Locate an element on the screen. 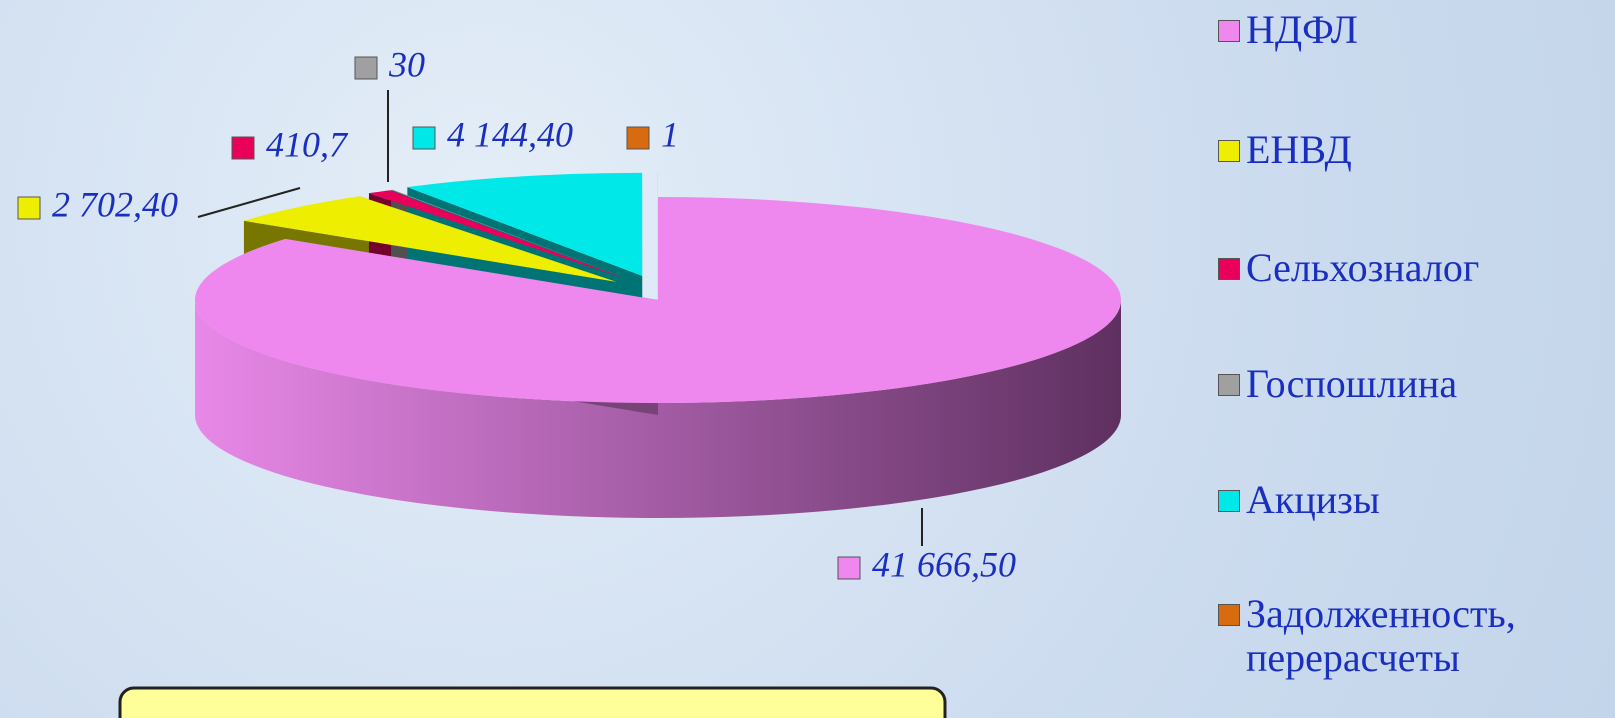  legend-item: Госпошлина is located at coordinates (1337, 384).